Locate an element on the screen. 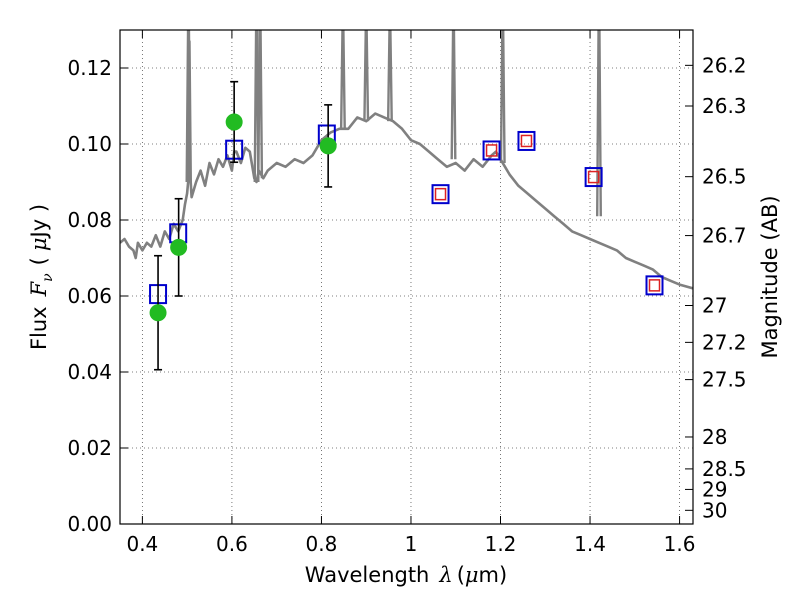 The width and height of the screenshot is (800, 600). y-axis-label: FluxFν(μJy ) is located at coordinates (41, 277).